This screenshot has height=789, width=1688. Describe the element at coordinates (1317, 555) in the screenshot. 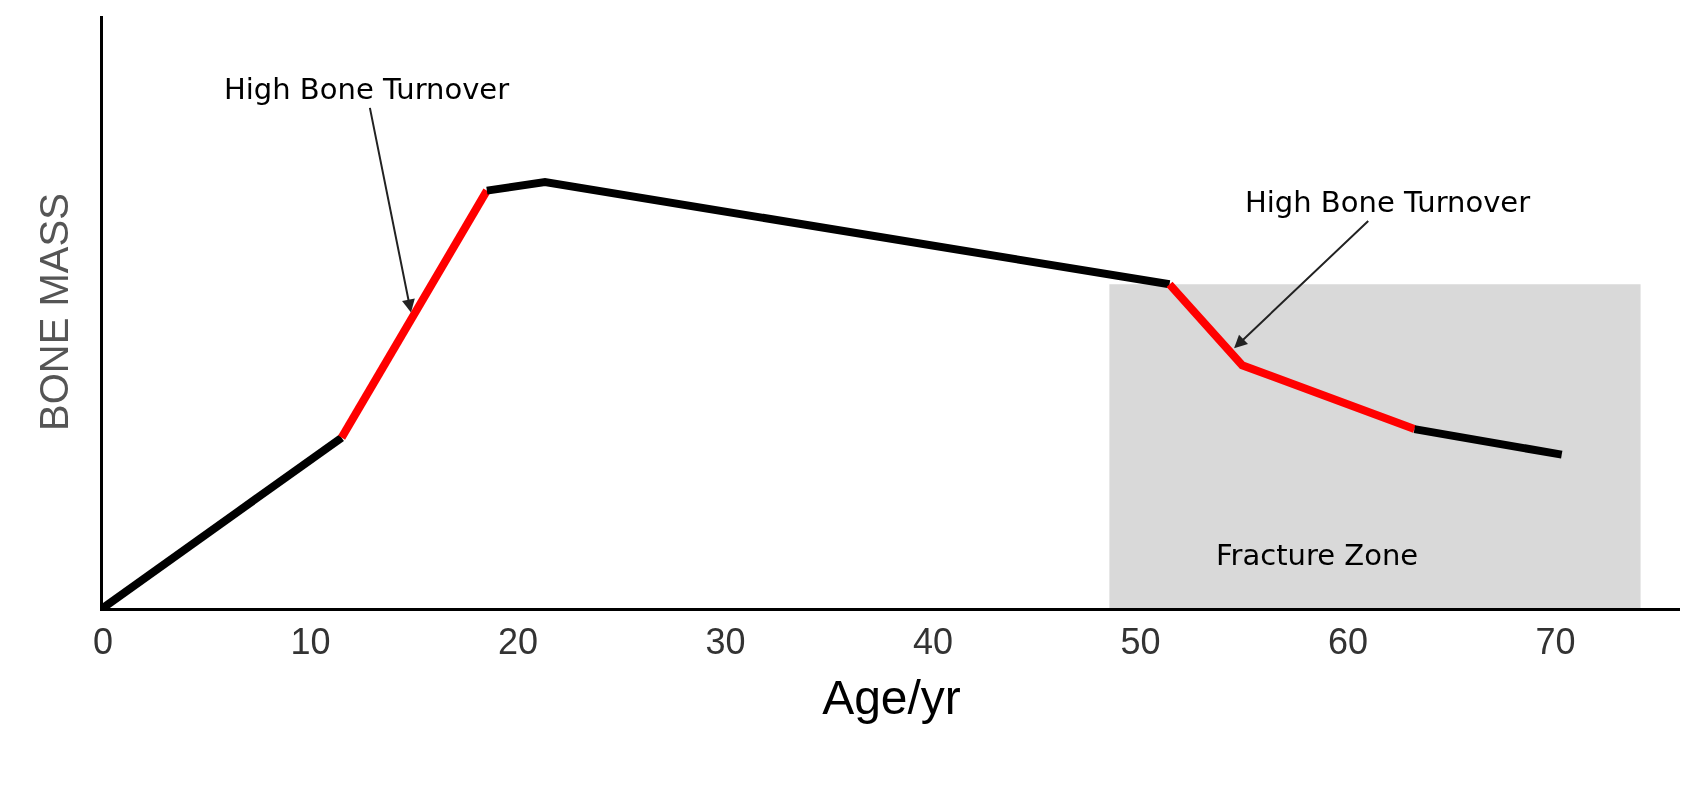

I see `annotation: Fracture Zone` at that location.